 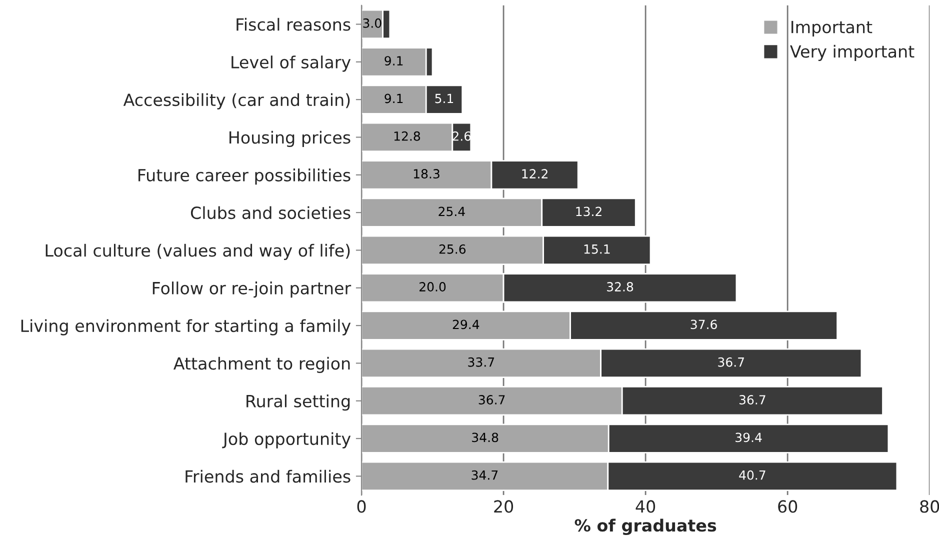 What do you see at coordinates (452, 249) in the screenshot?
I see `data-label: 25.6` at bounding box center [452, 249].